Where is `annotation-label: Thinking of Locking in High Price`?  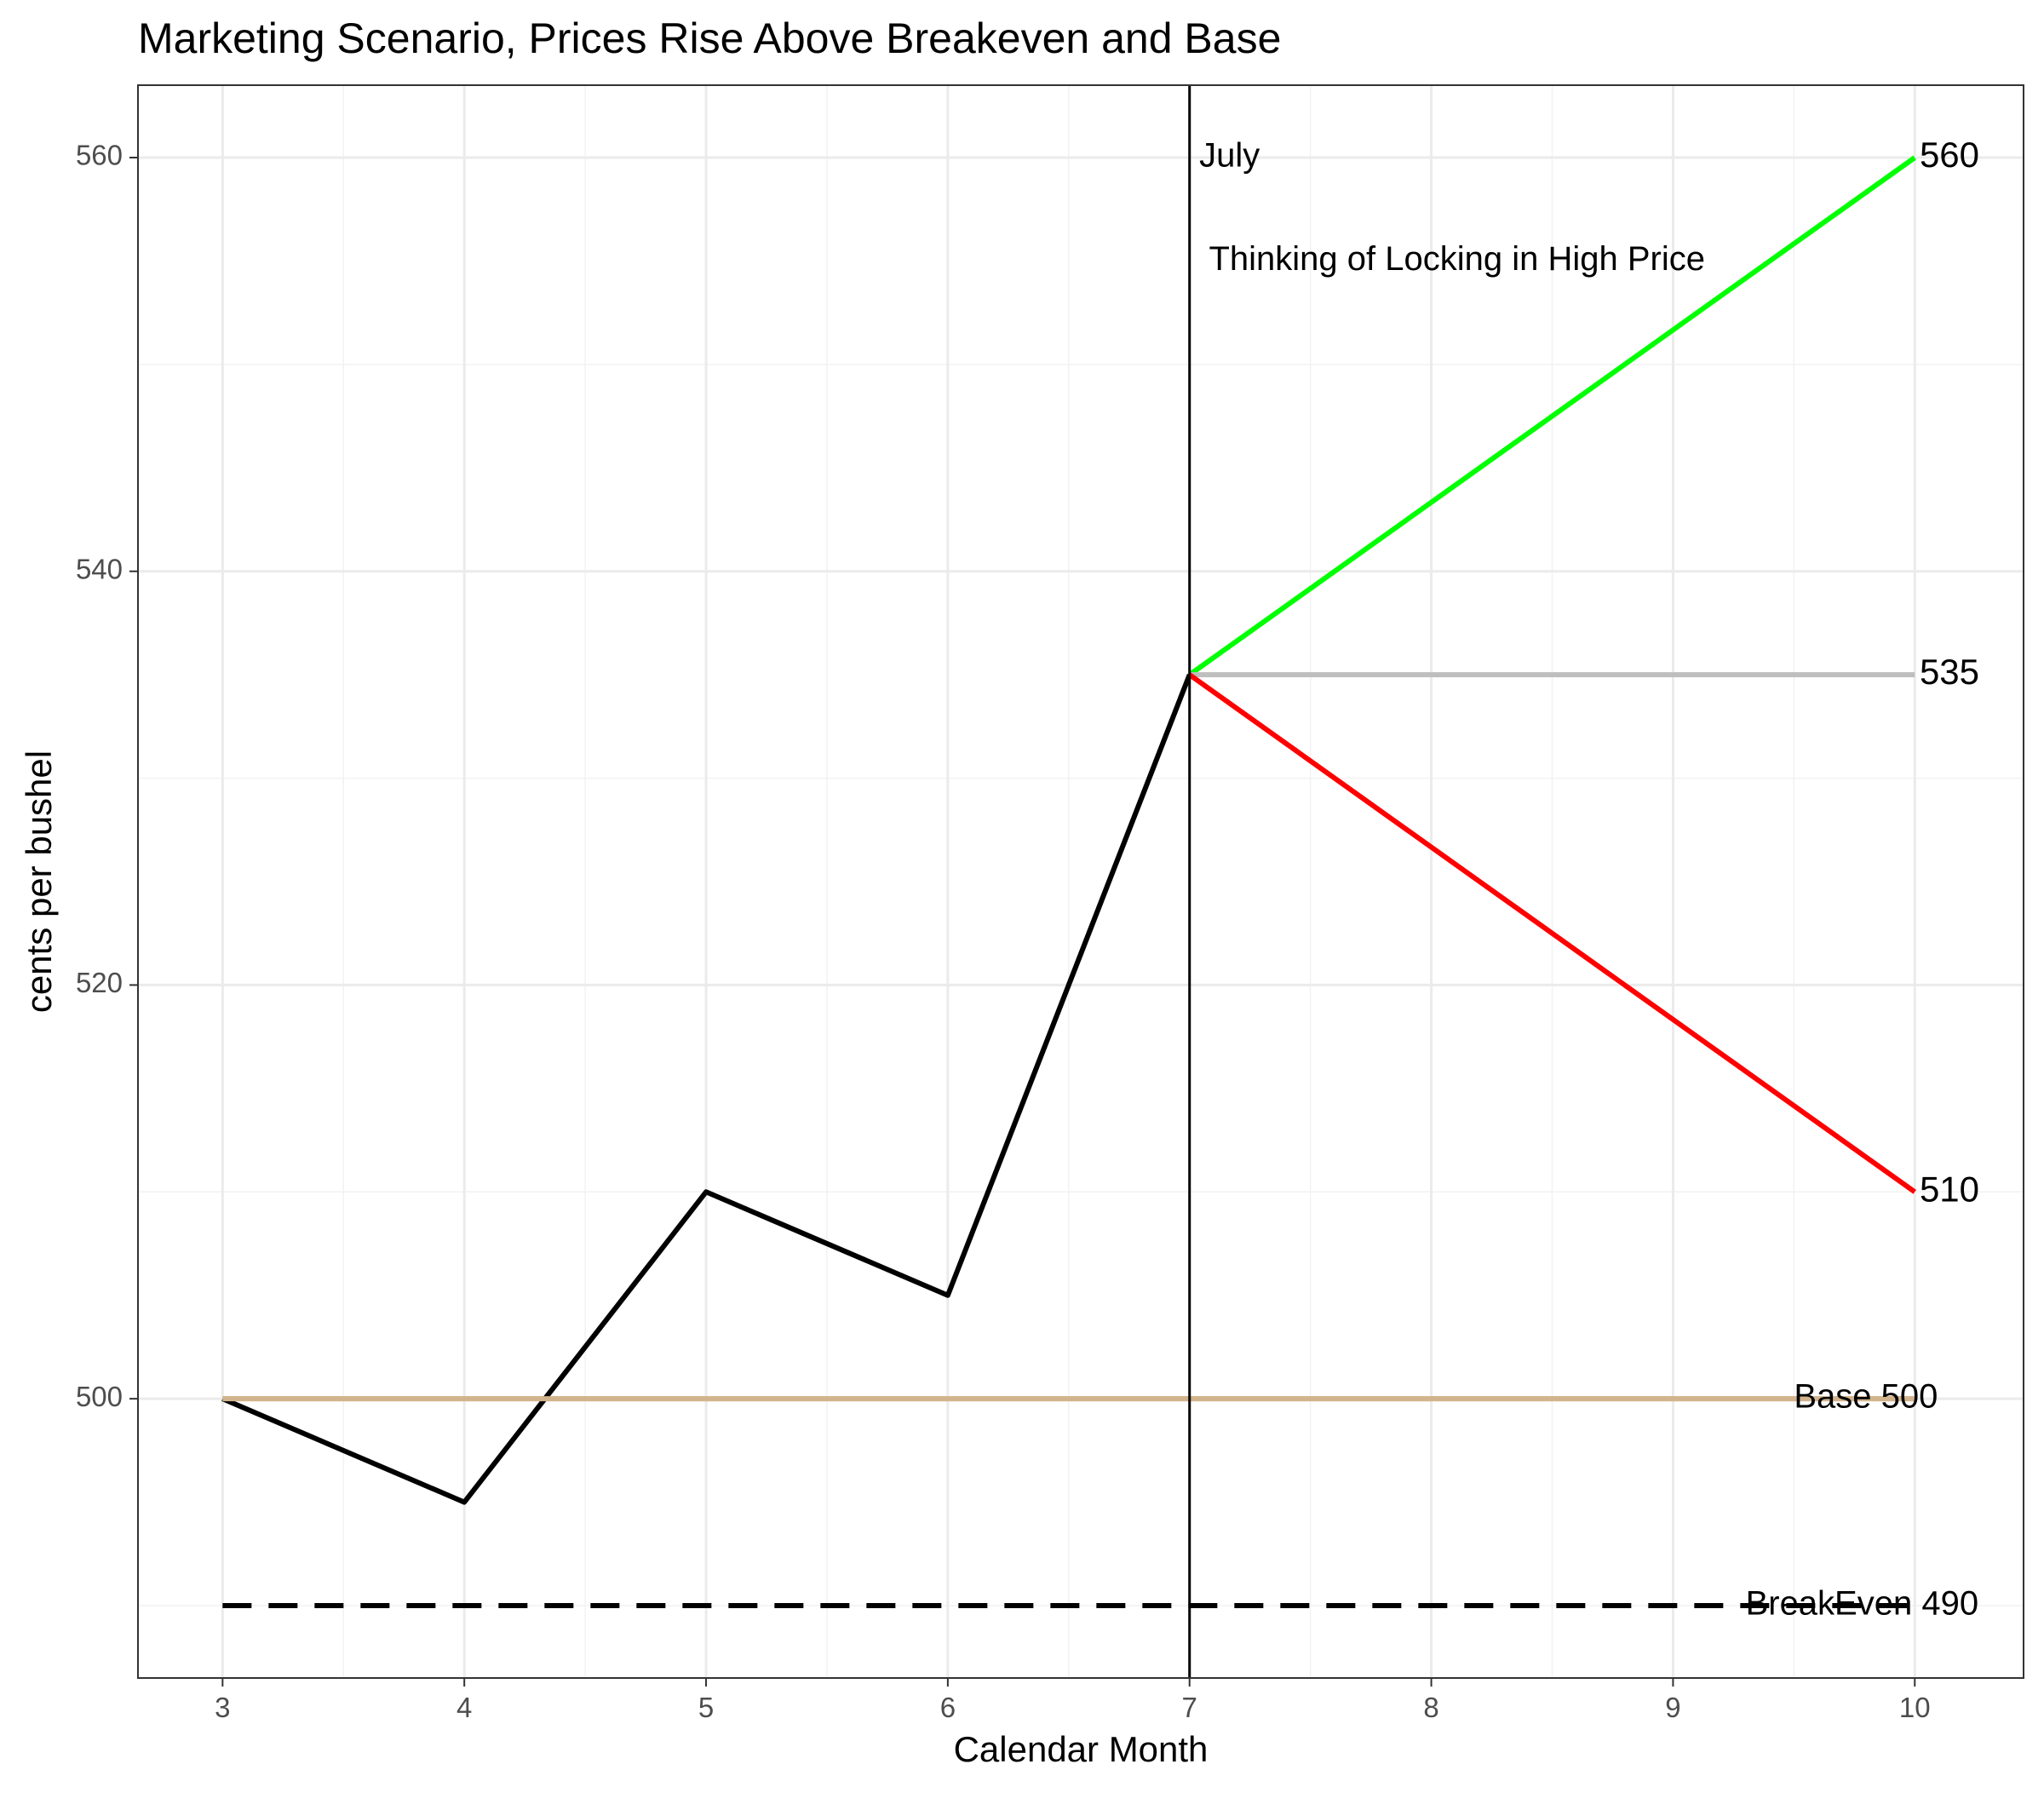 annotation-label: Thinking of Locking in High Price is located at coordinates (1457, 259).